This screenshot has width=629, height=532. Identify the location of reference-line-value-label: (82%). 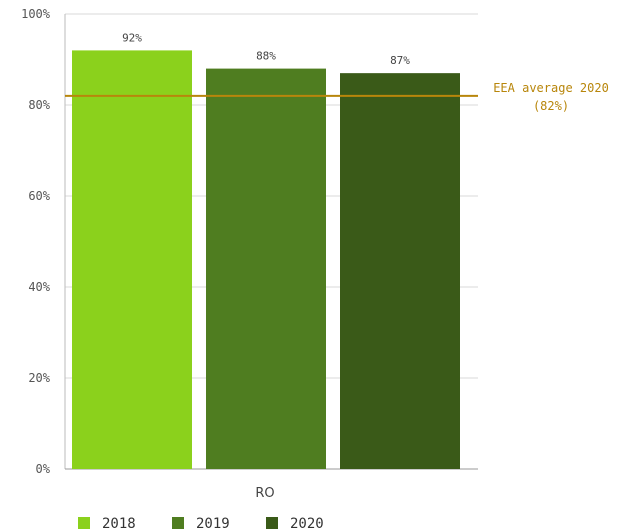
(551, 106).